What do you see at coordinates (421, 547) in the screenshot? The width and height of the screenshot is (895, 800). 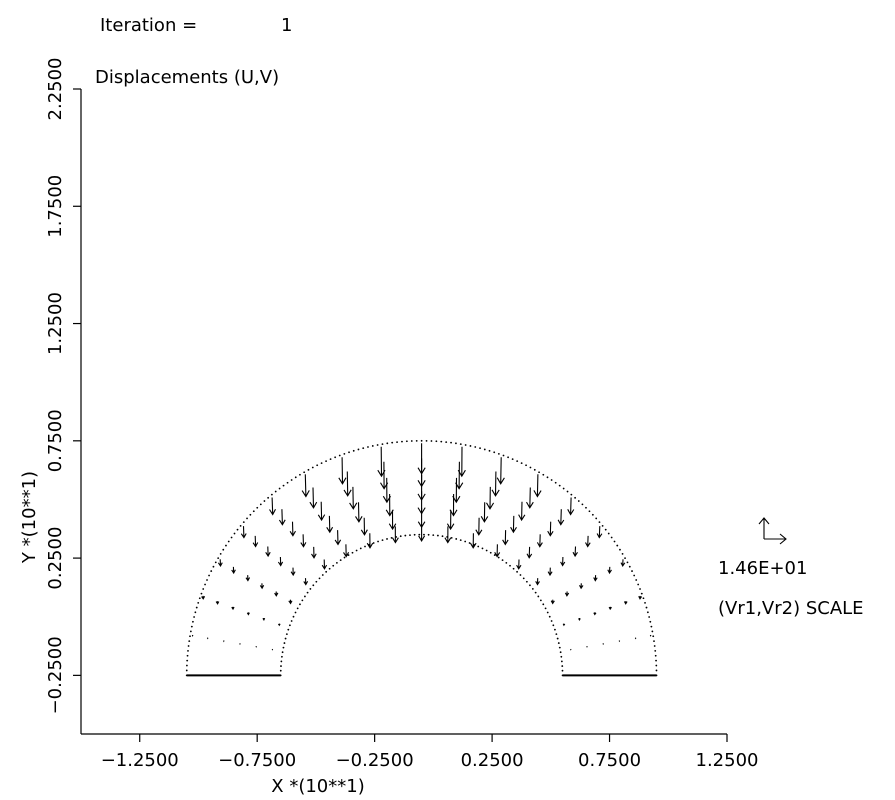 I see `displacement-vectors` at bounding box center [421, 547].